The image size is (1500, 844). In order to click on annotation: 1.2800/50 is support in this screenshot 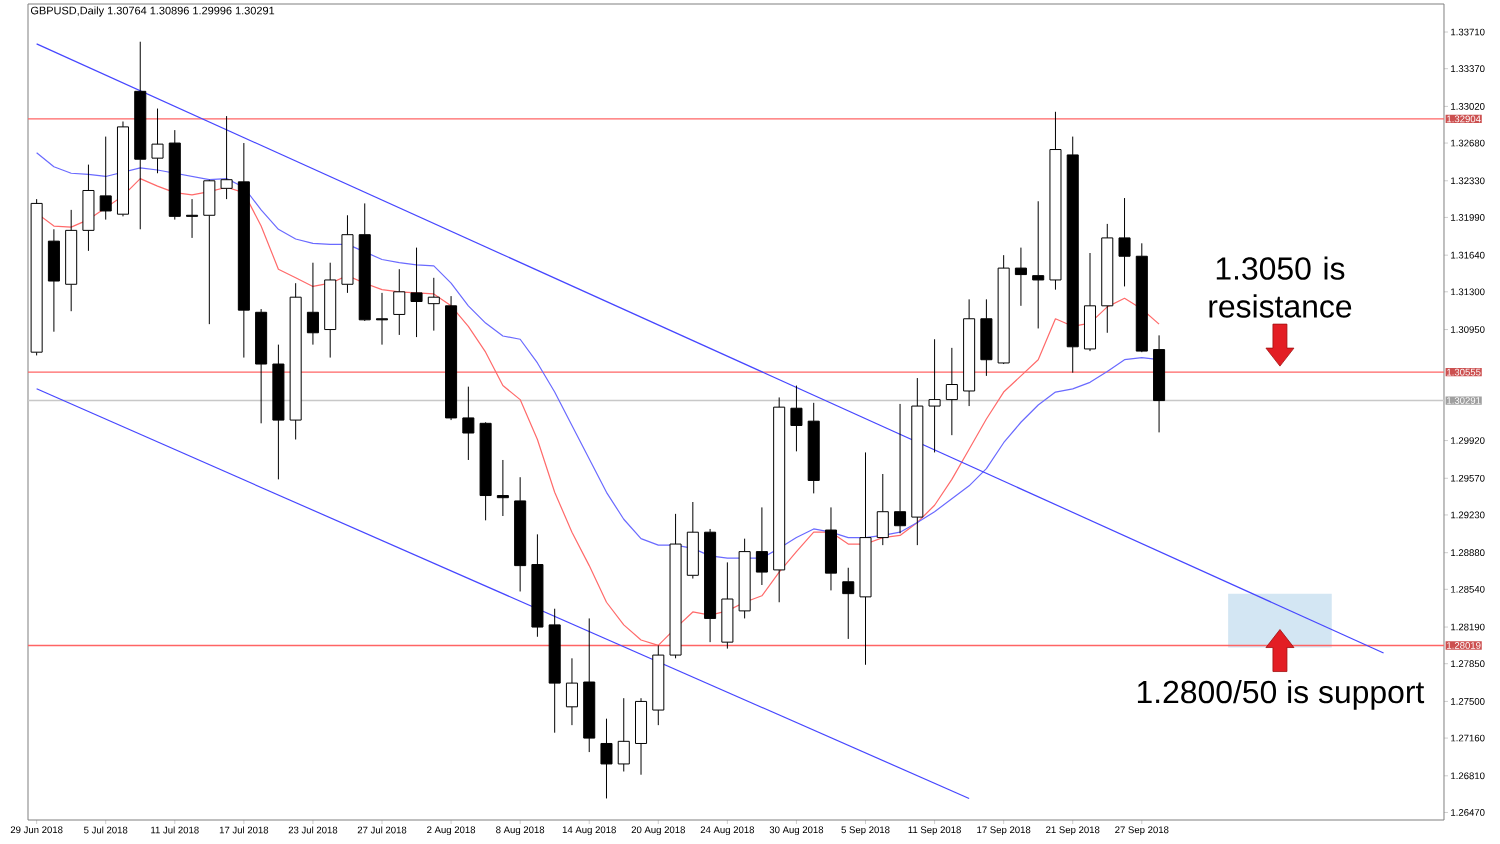, I will do `click(1281, 694)`.